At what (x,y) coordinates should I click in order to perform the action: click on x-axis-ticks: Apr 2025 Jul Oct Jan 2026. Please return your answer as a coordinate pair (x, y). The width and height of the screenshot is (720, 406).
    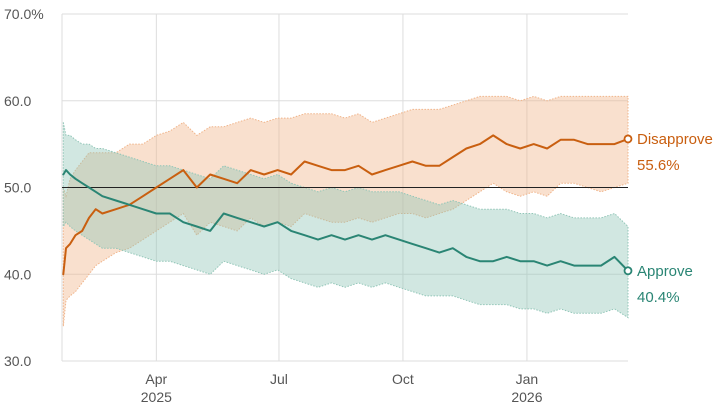
    Looking at the image, I should click on (342, 388).